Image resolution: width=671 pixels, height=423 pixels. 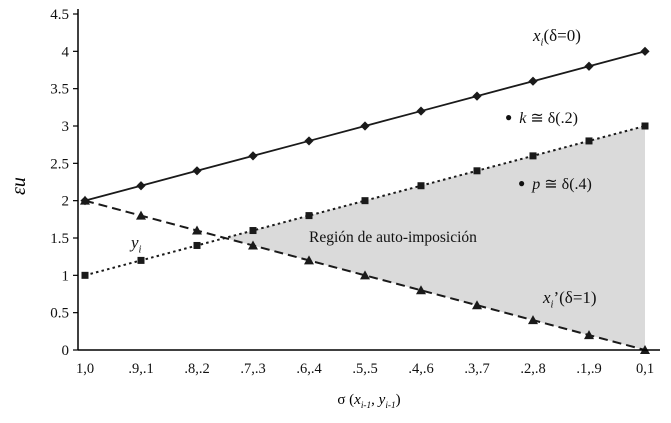 What do you see at coordinates (364, 369) in the screenshot?
I see `x-tick-label: .5,.5` at bounding box center [364, 369].